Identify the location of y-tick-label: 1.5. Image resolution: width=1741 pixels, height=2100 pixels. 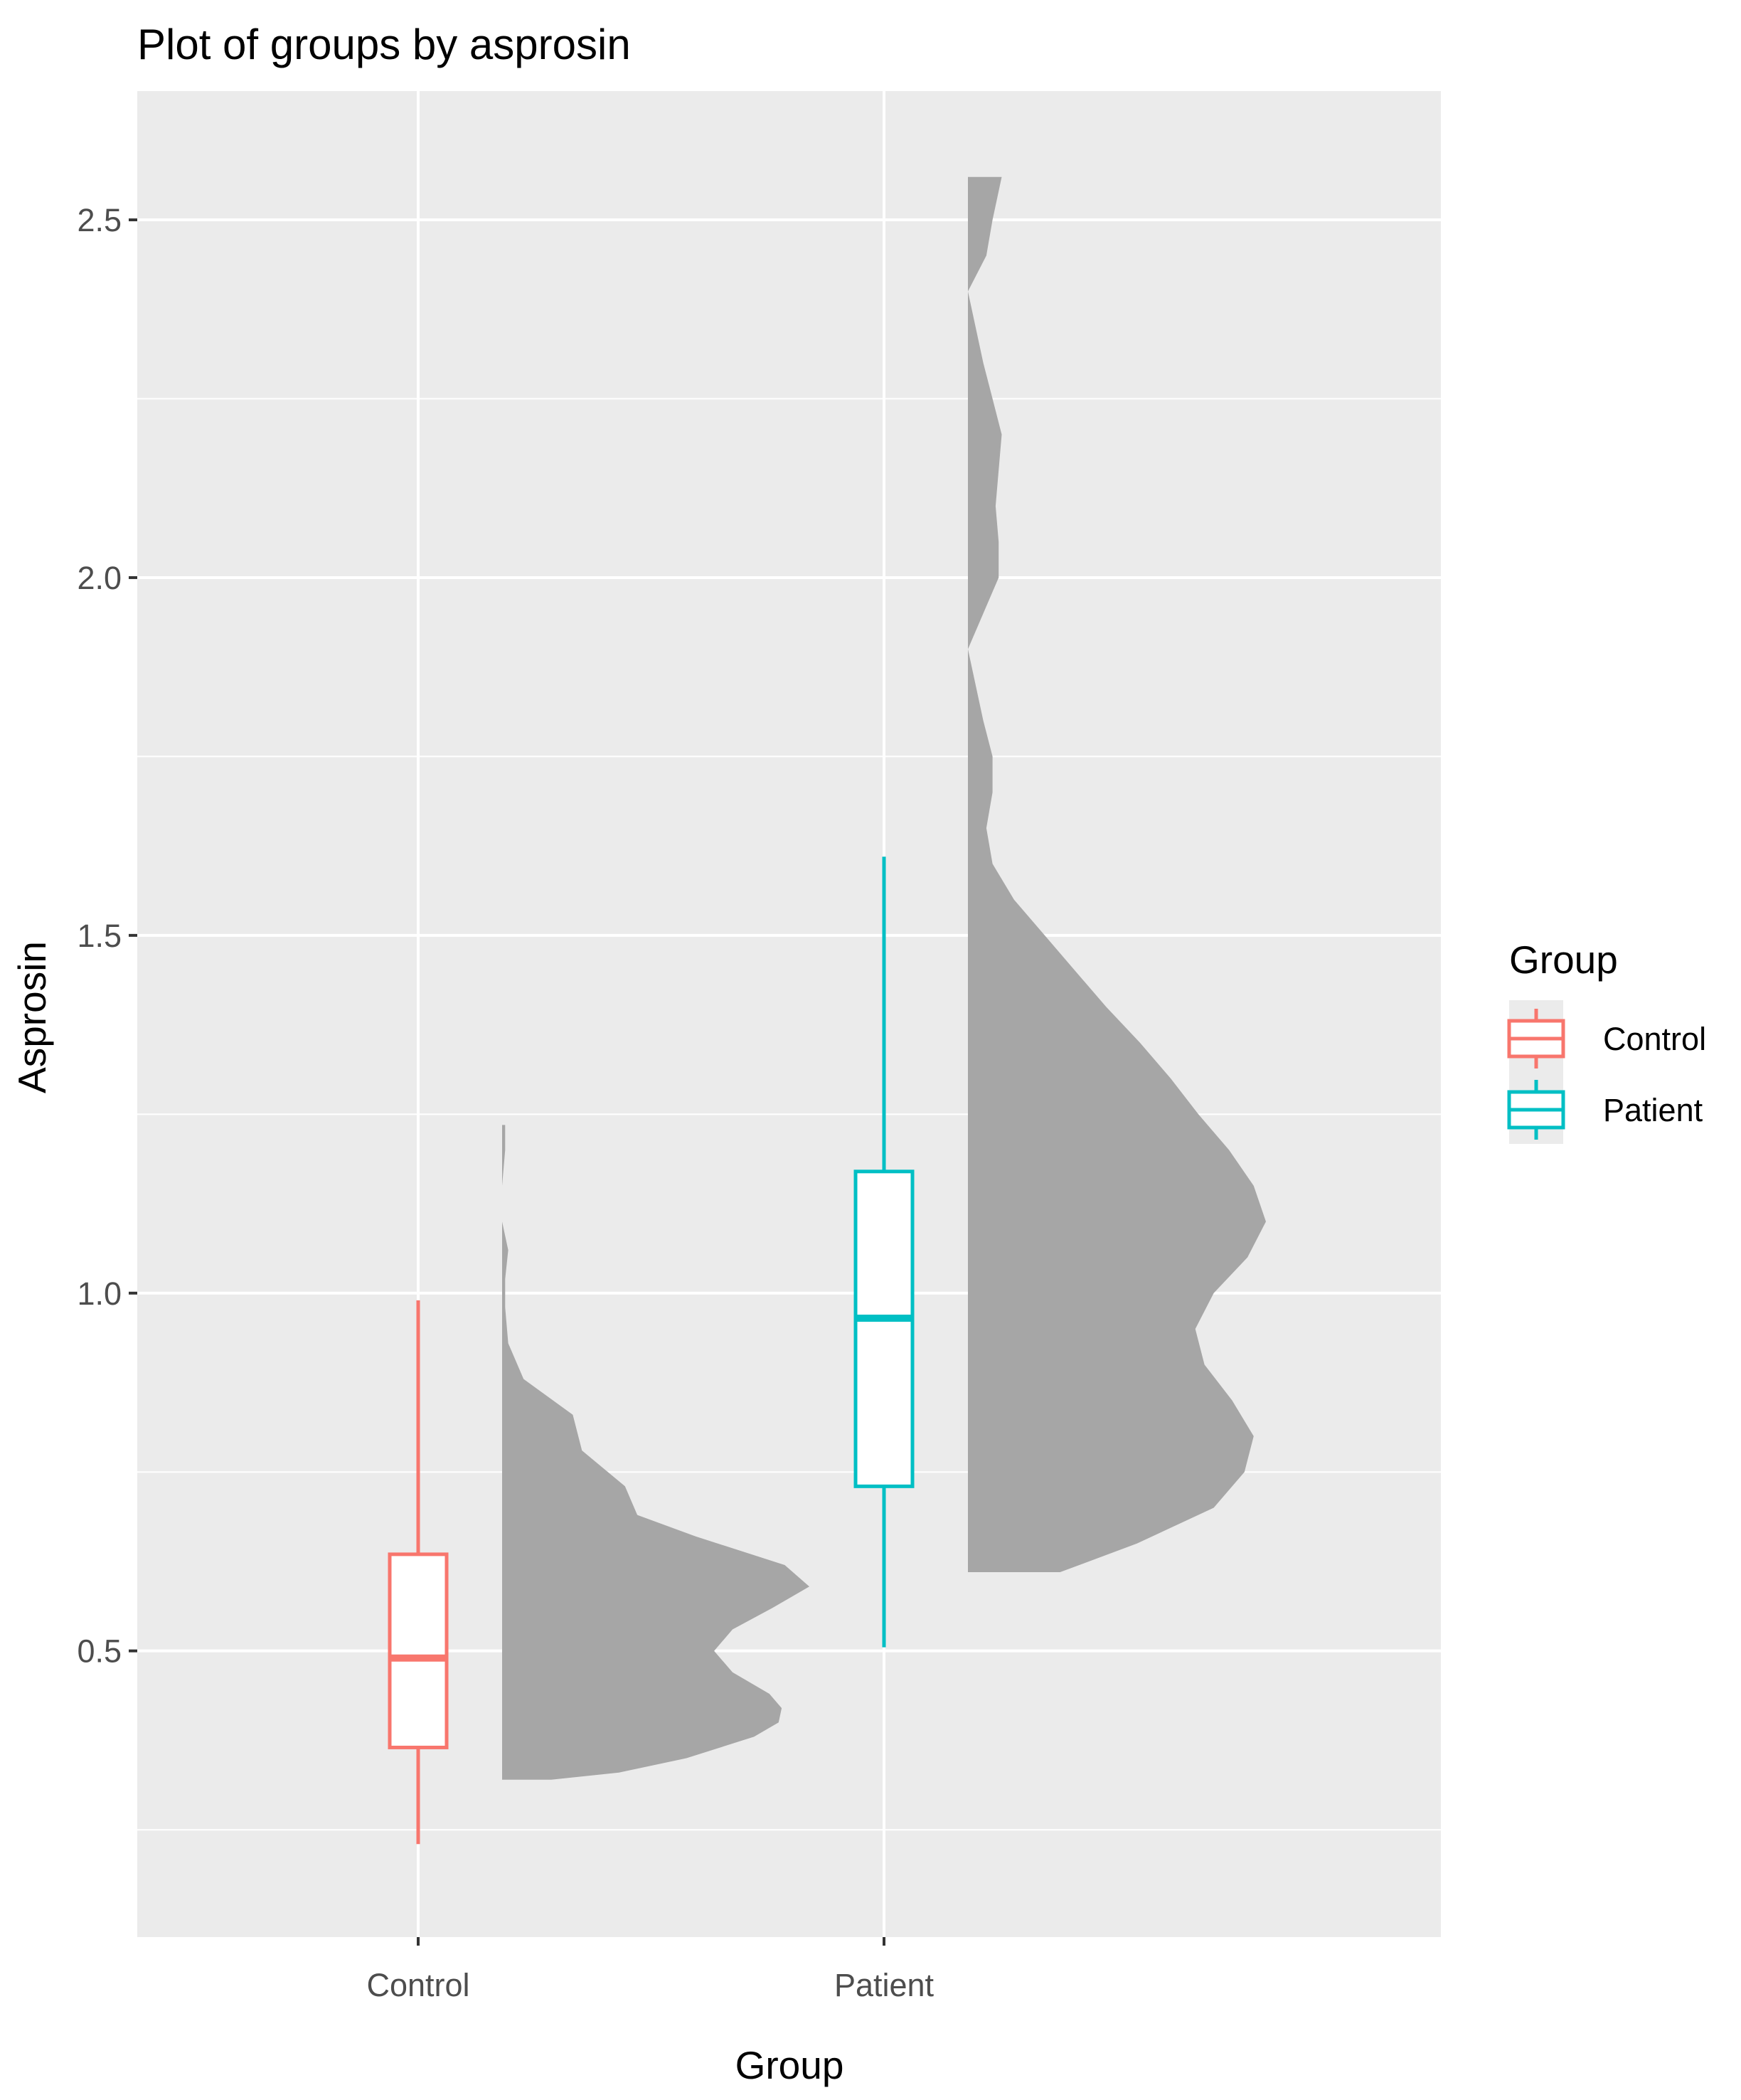
(100, 936).